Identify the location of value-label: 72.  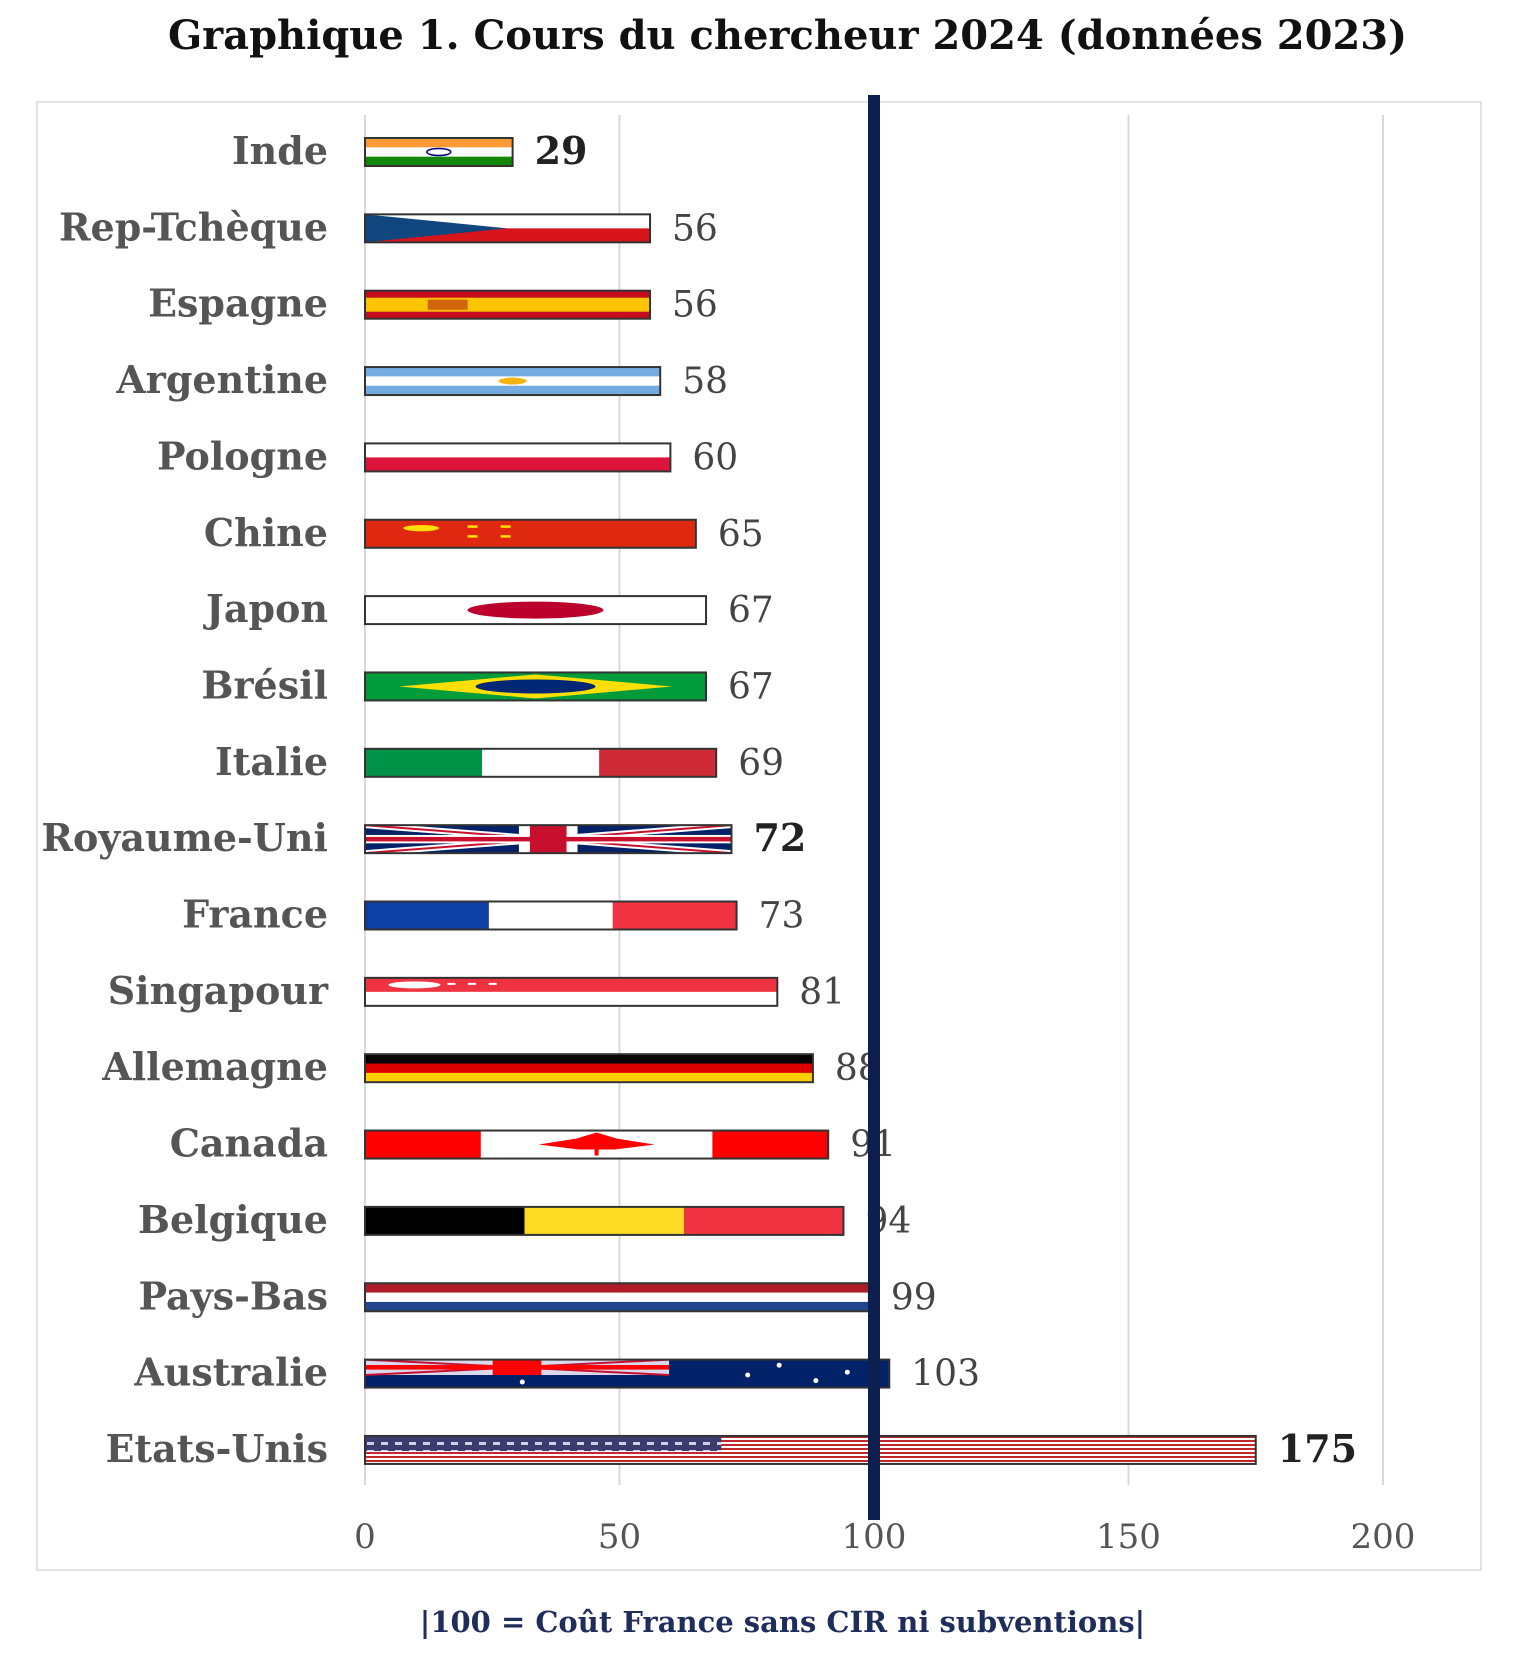
(779, 837).